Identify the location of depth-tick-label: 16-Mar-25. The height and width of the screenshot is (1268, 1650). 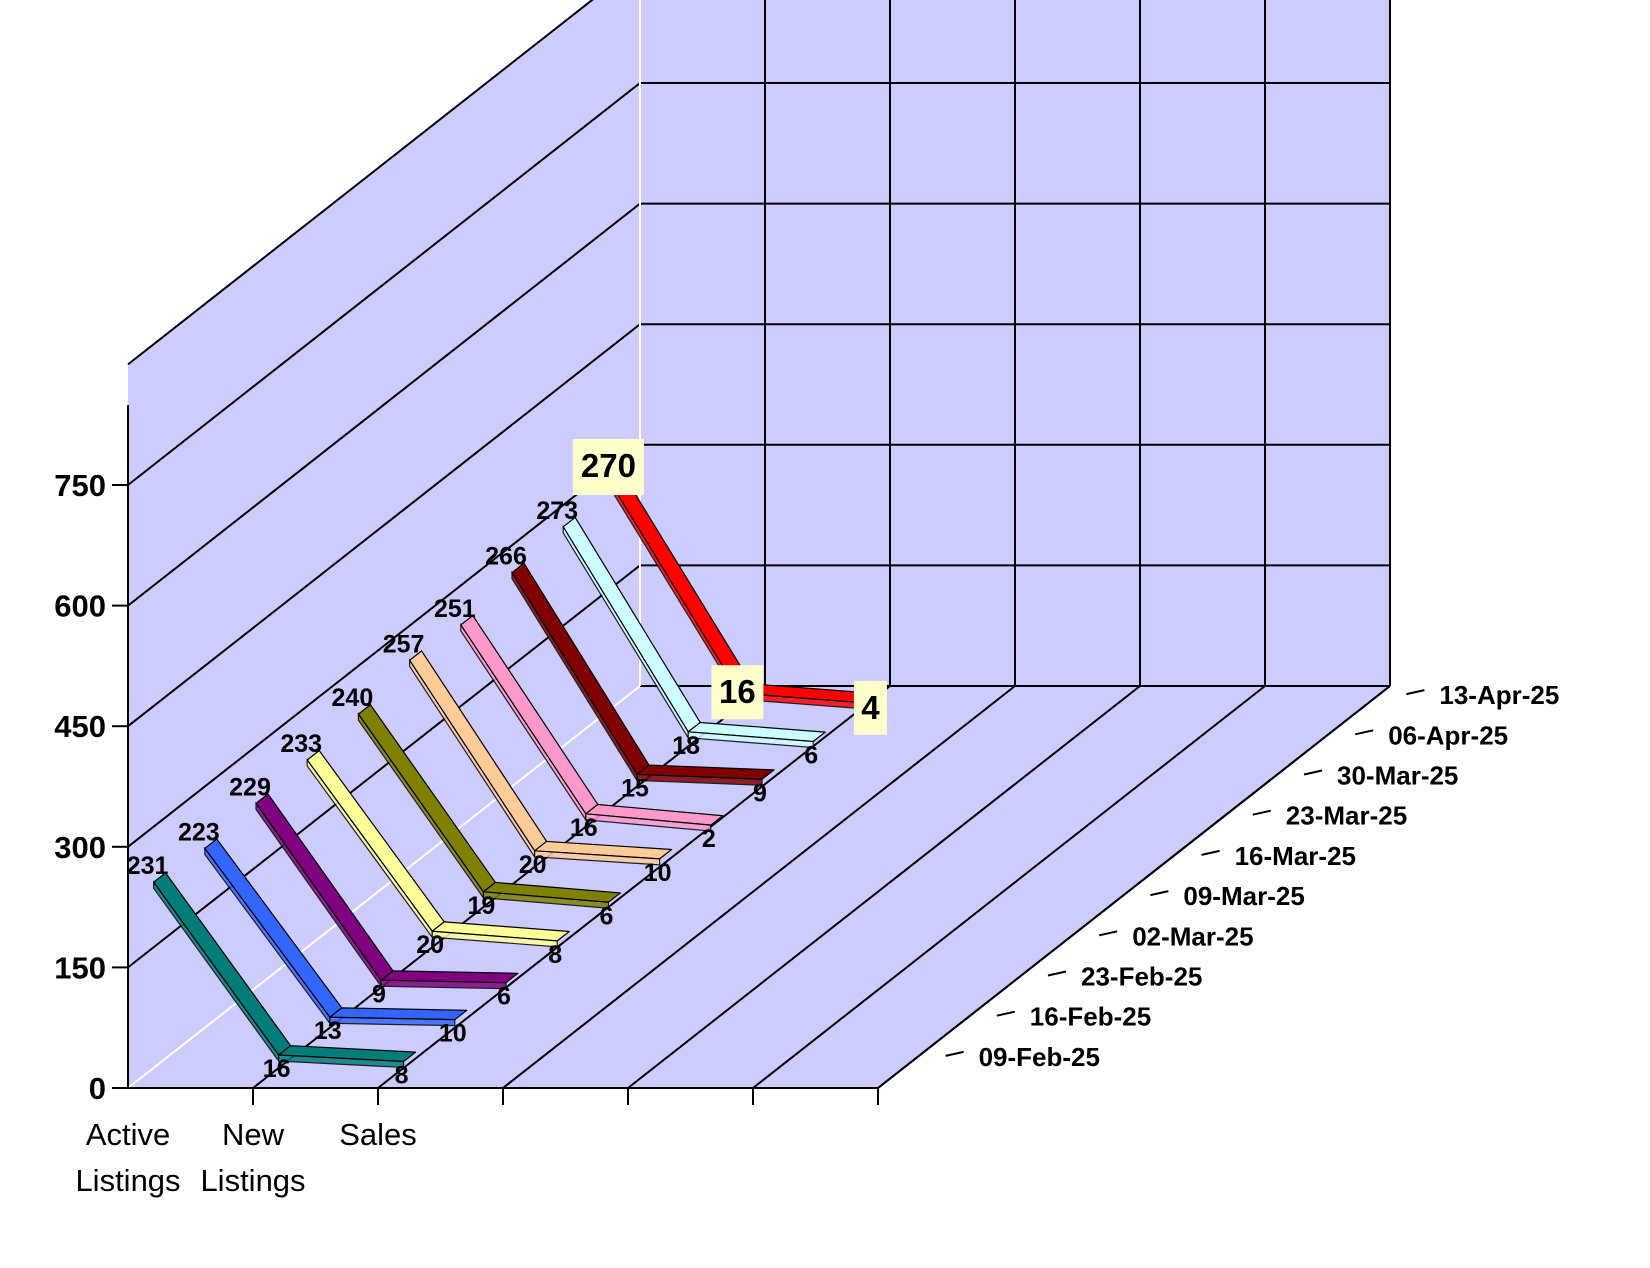
(1295, 856).